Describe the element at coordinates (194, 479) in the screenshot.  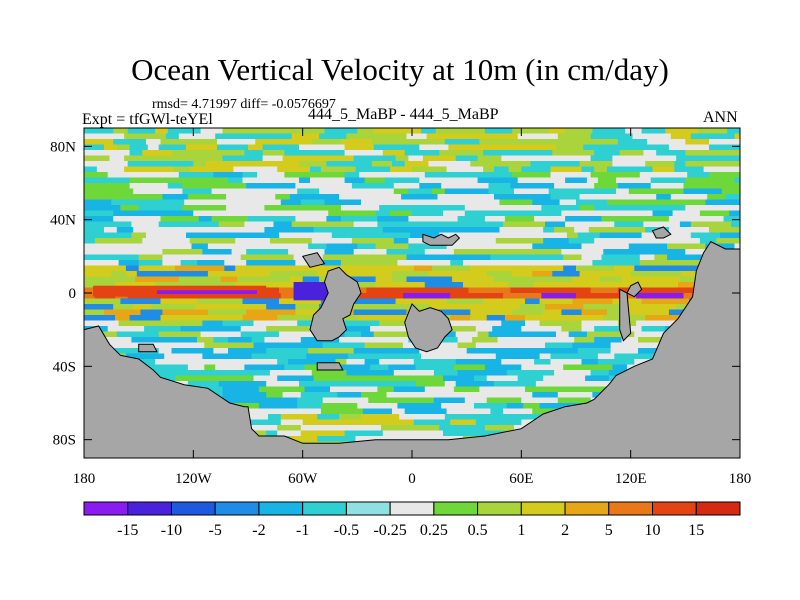
I see `x-tick-label: 120W` at that location.